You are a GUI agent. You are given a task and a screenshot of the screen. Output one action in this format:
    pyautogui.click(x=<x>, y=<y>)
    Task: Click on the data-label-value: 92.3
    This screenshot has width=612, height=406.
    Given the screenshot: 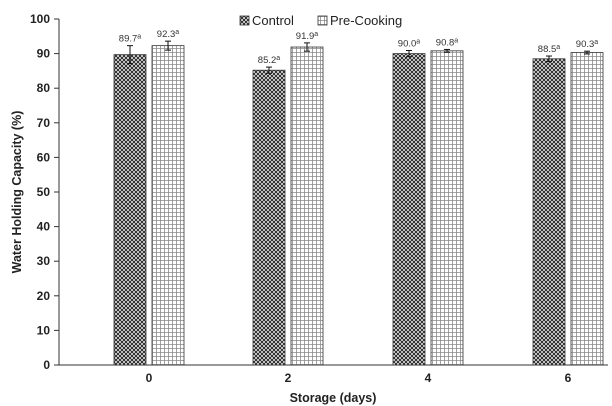 What is the action you would take?
    pyautogui.click(x=166, y=34)
    